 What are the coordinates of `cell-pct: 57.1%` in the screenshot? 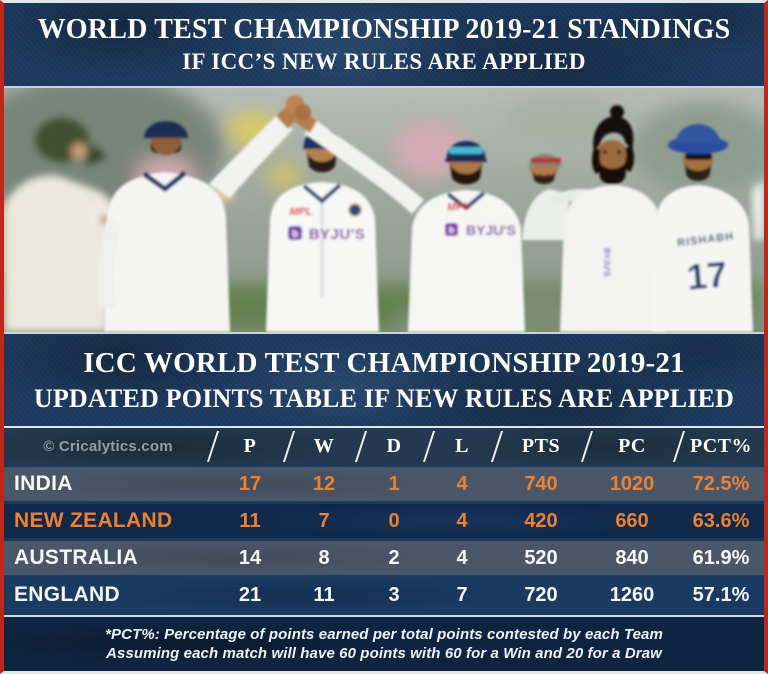 It's located at (721, 594).